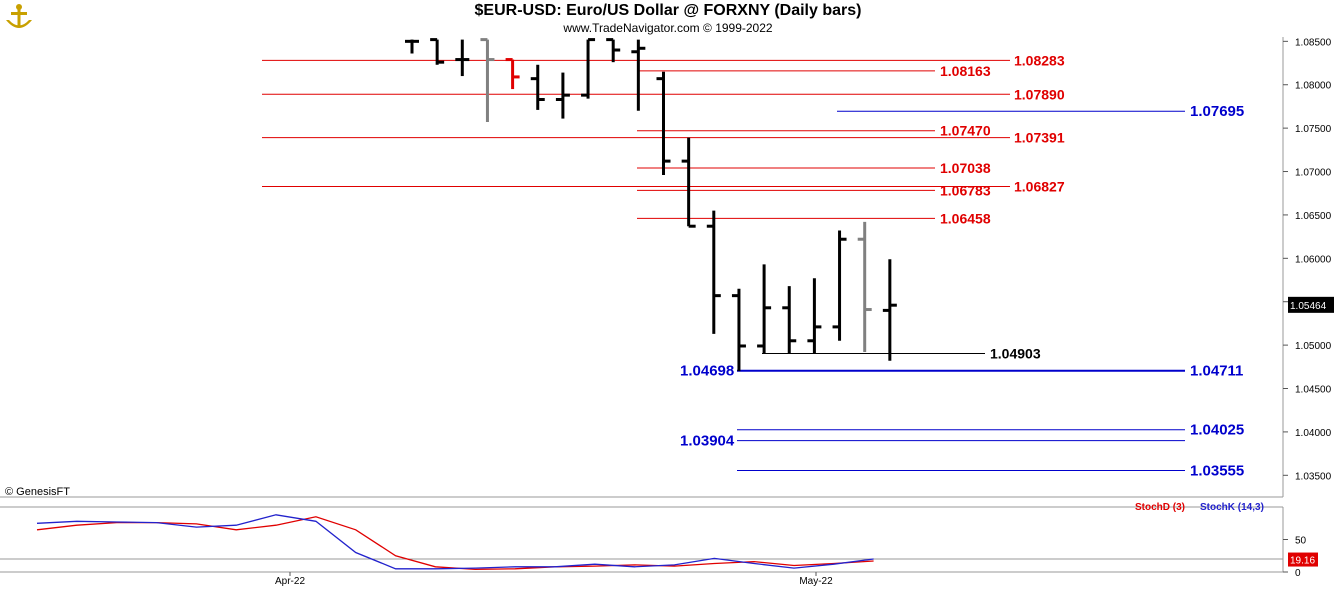 This screenshot has height=591, width=1336. What do you see at coordinates (965, 168) in the screenshot?
I see `level-label: 1.07038` at bounding box center [965, 168].